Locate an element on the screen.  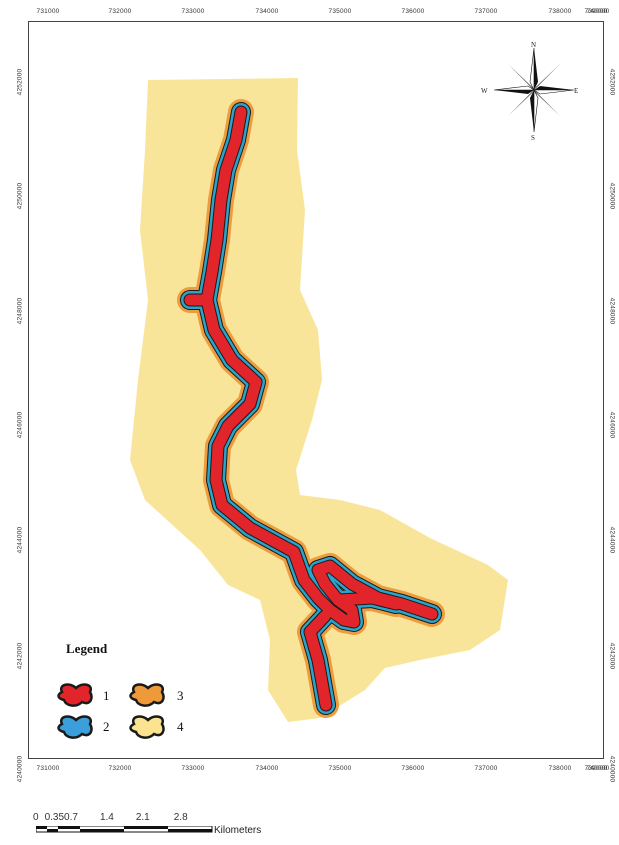
y-tick-label-right: 4244000 is located at coordinates (612, 540).